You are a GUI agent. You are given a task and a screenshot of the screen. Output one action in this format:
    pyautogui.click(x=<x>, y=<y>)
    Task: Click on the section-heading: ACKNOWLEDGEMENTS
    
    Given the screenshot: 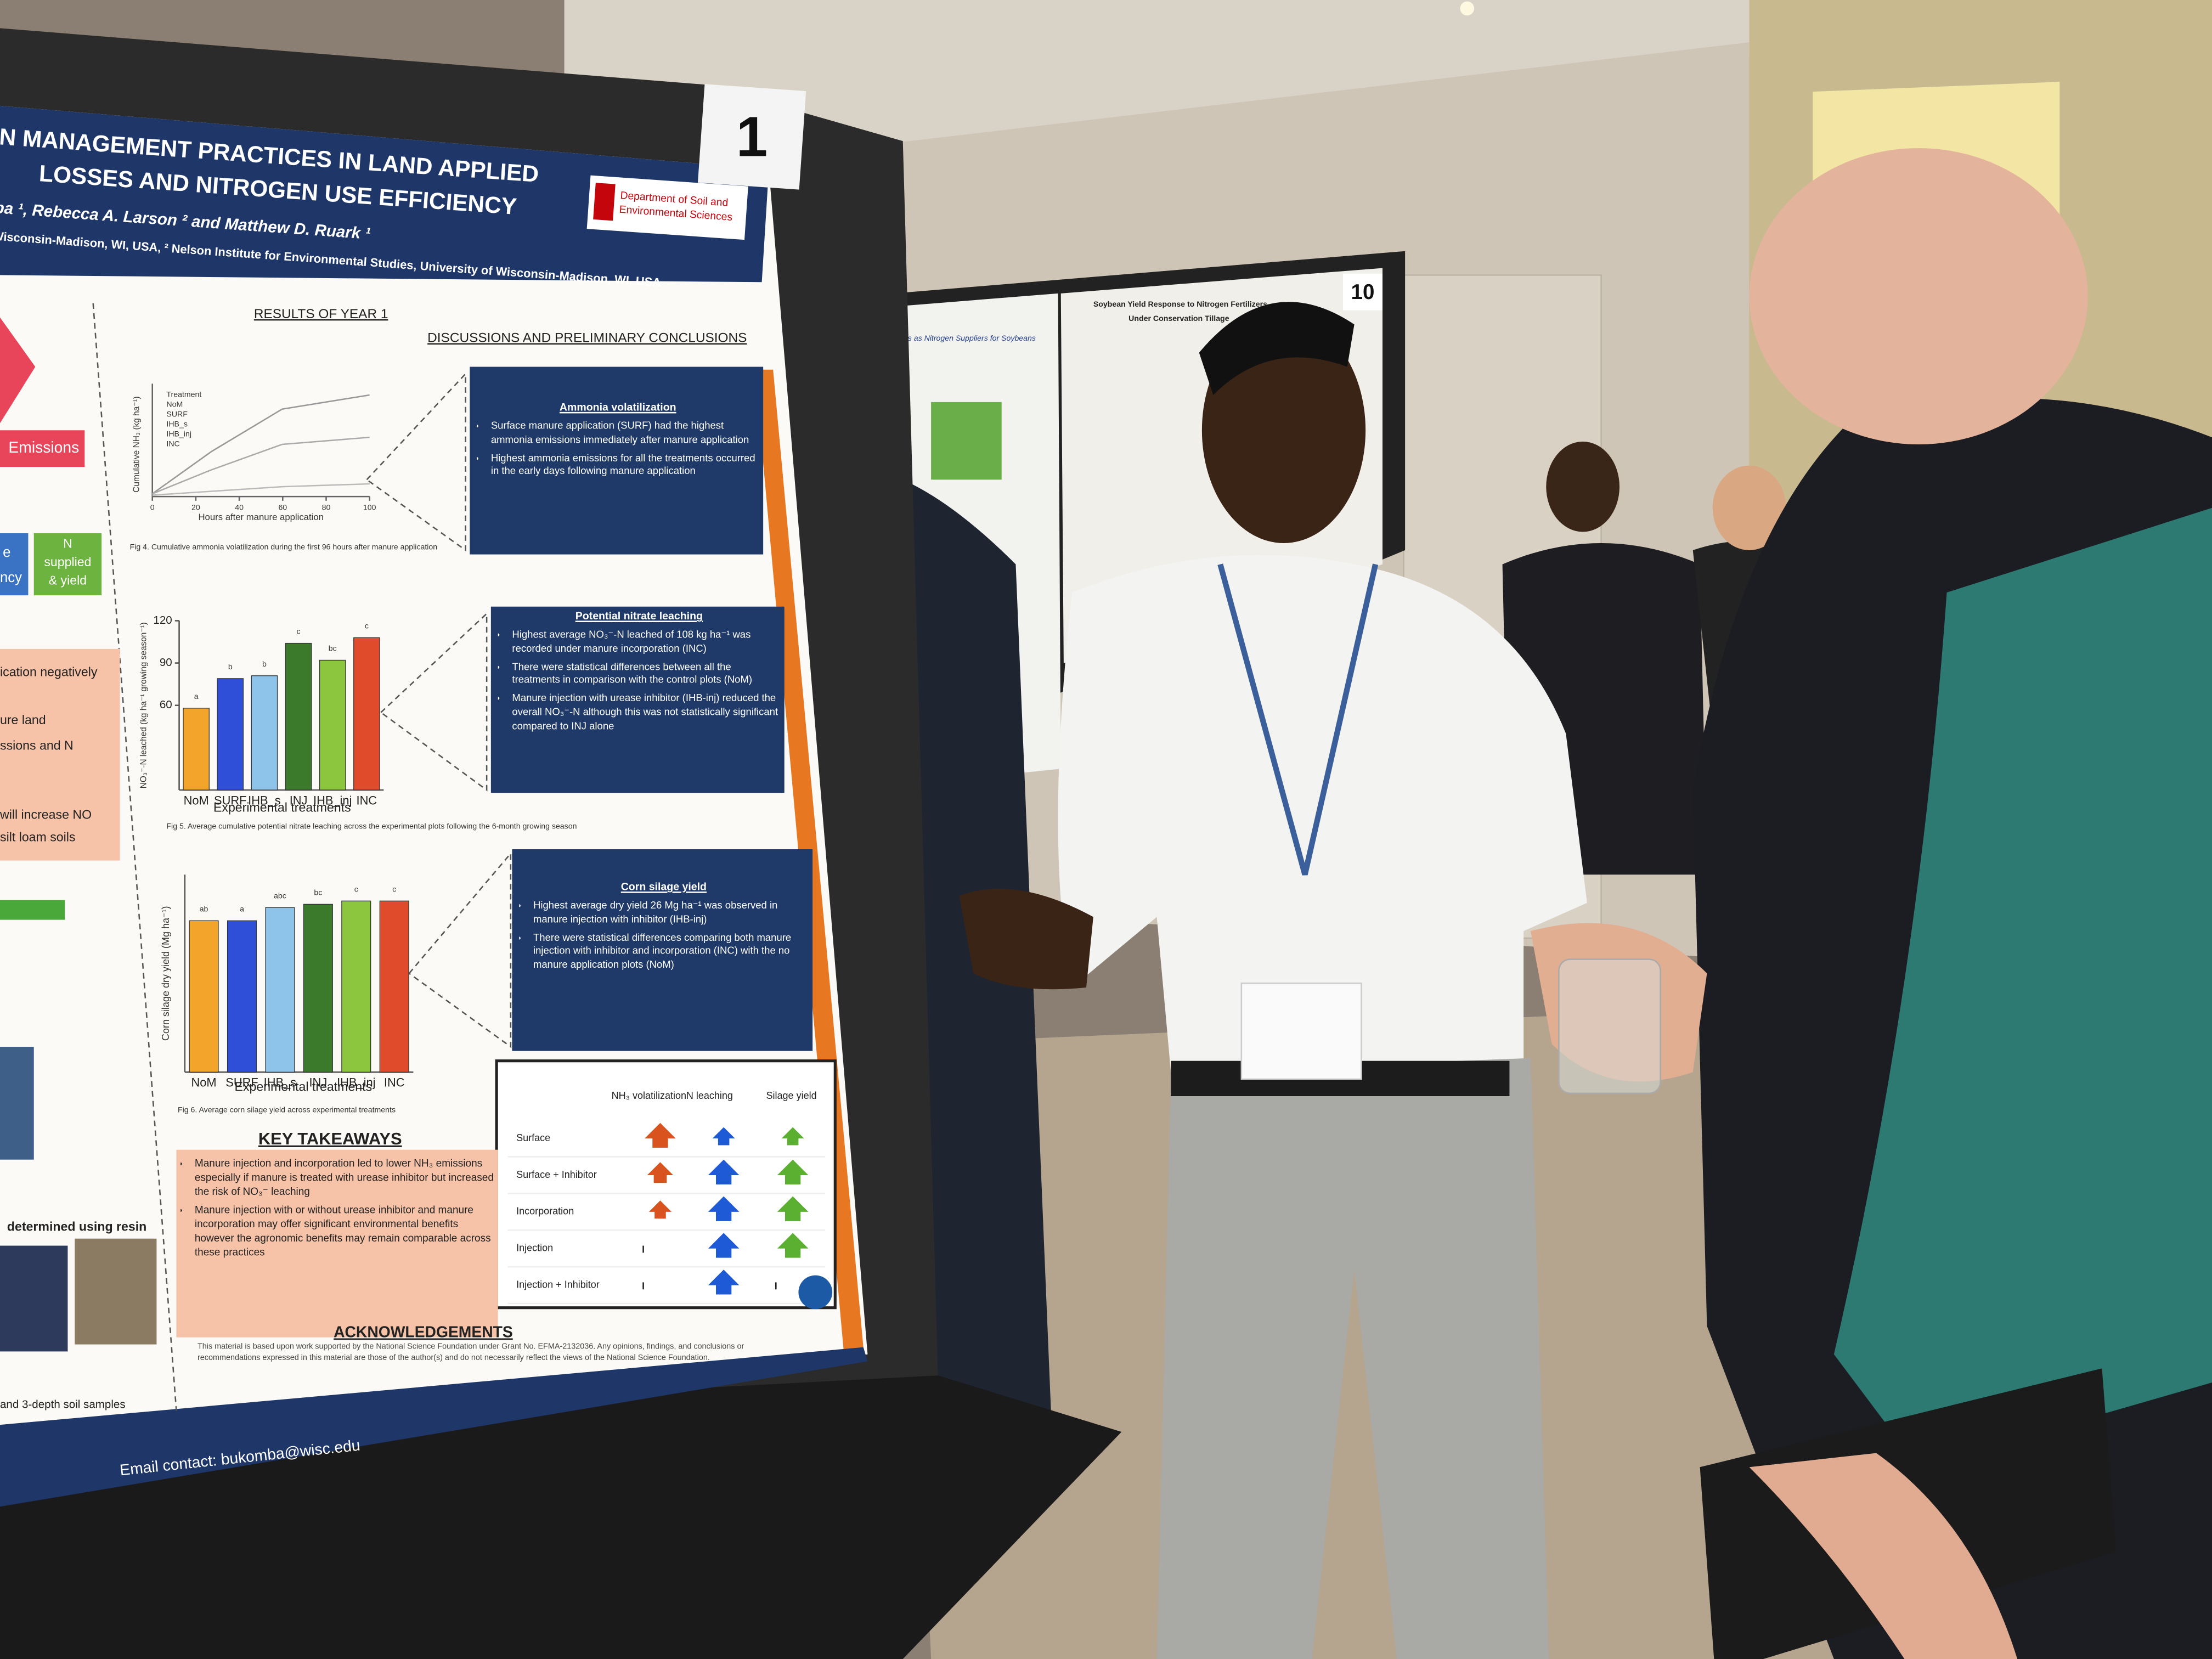 What is the action you would take?
    pyautogui.click(x=423, y=1331)
    